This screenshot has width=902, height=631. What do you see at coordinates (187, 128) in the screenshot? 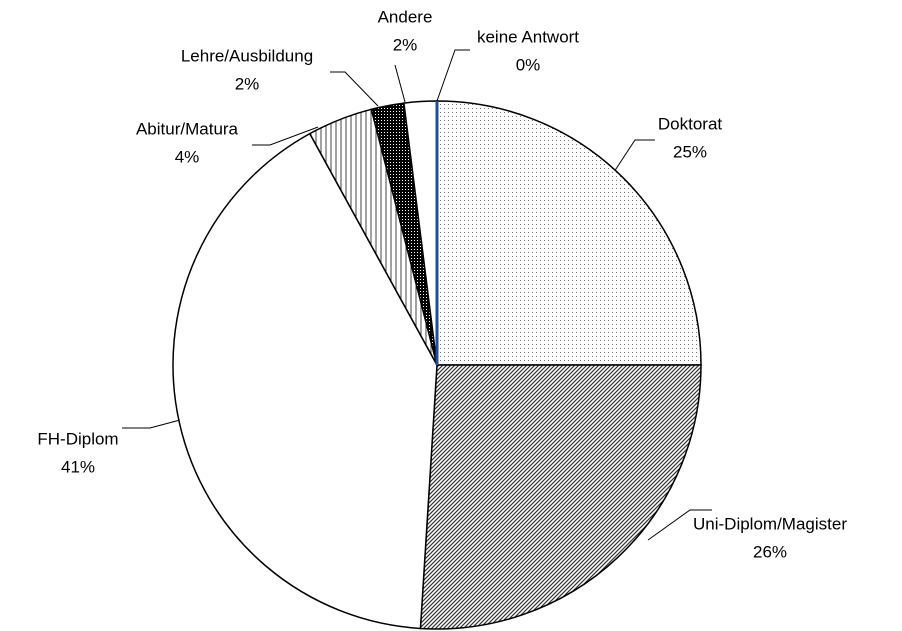
I see `slice-label: Abitur/Matura` at bounding box center [187, 128].